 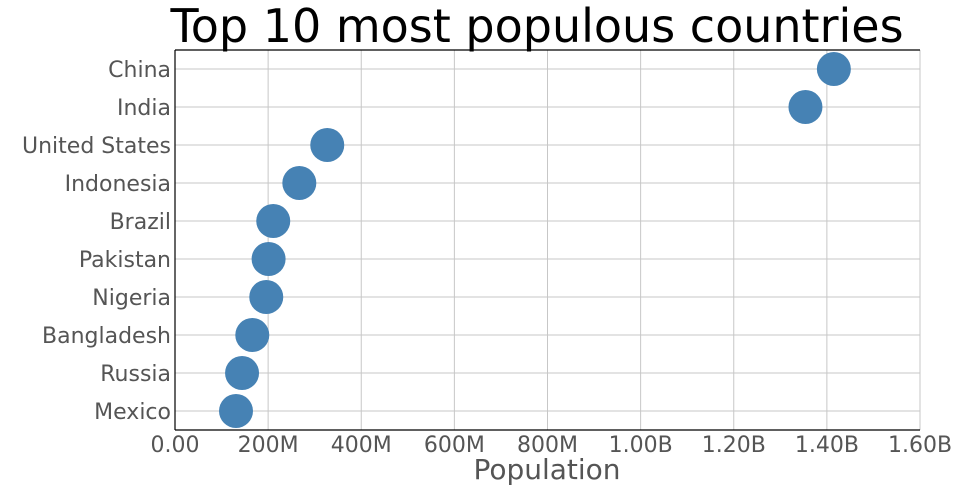 I want to click on y-tick-label: India, so click(x=144, y=108).